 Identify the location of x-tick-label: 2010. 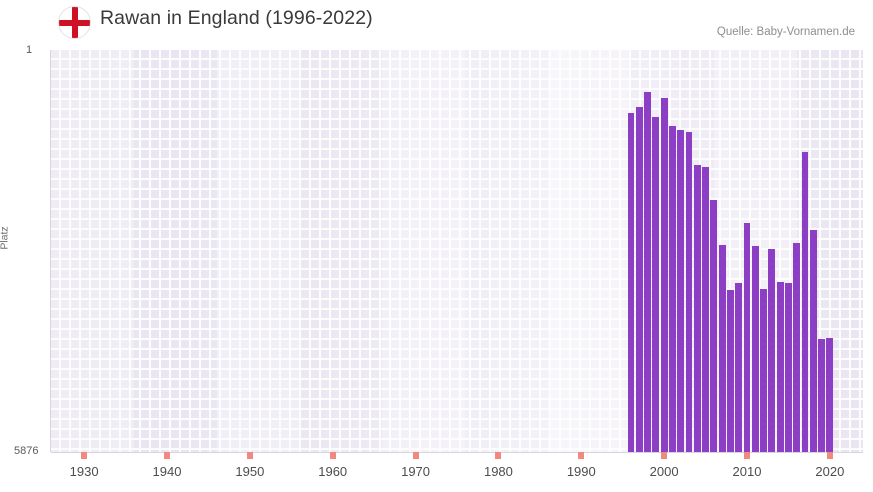
(747, 471).